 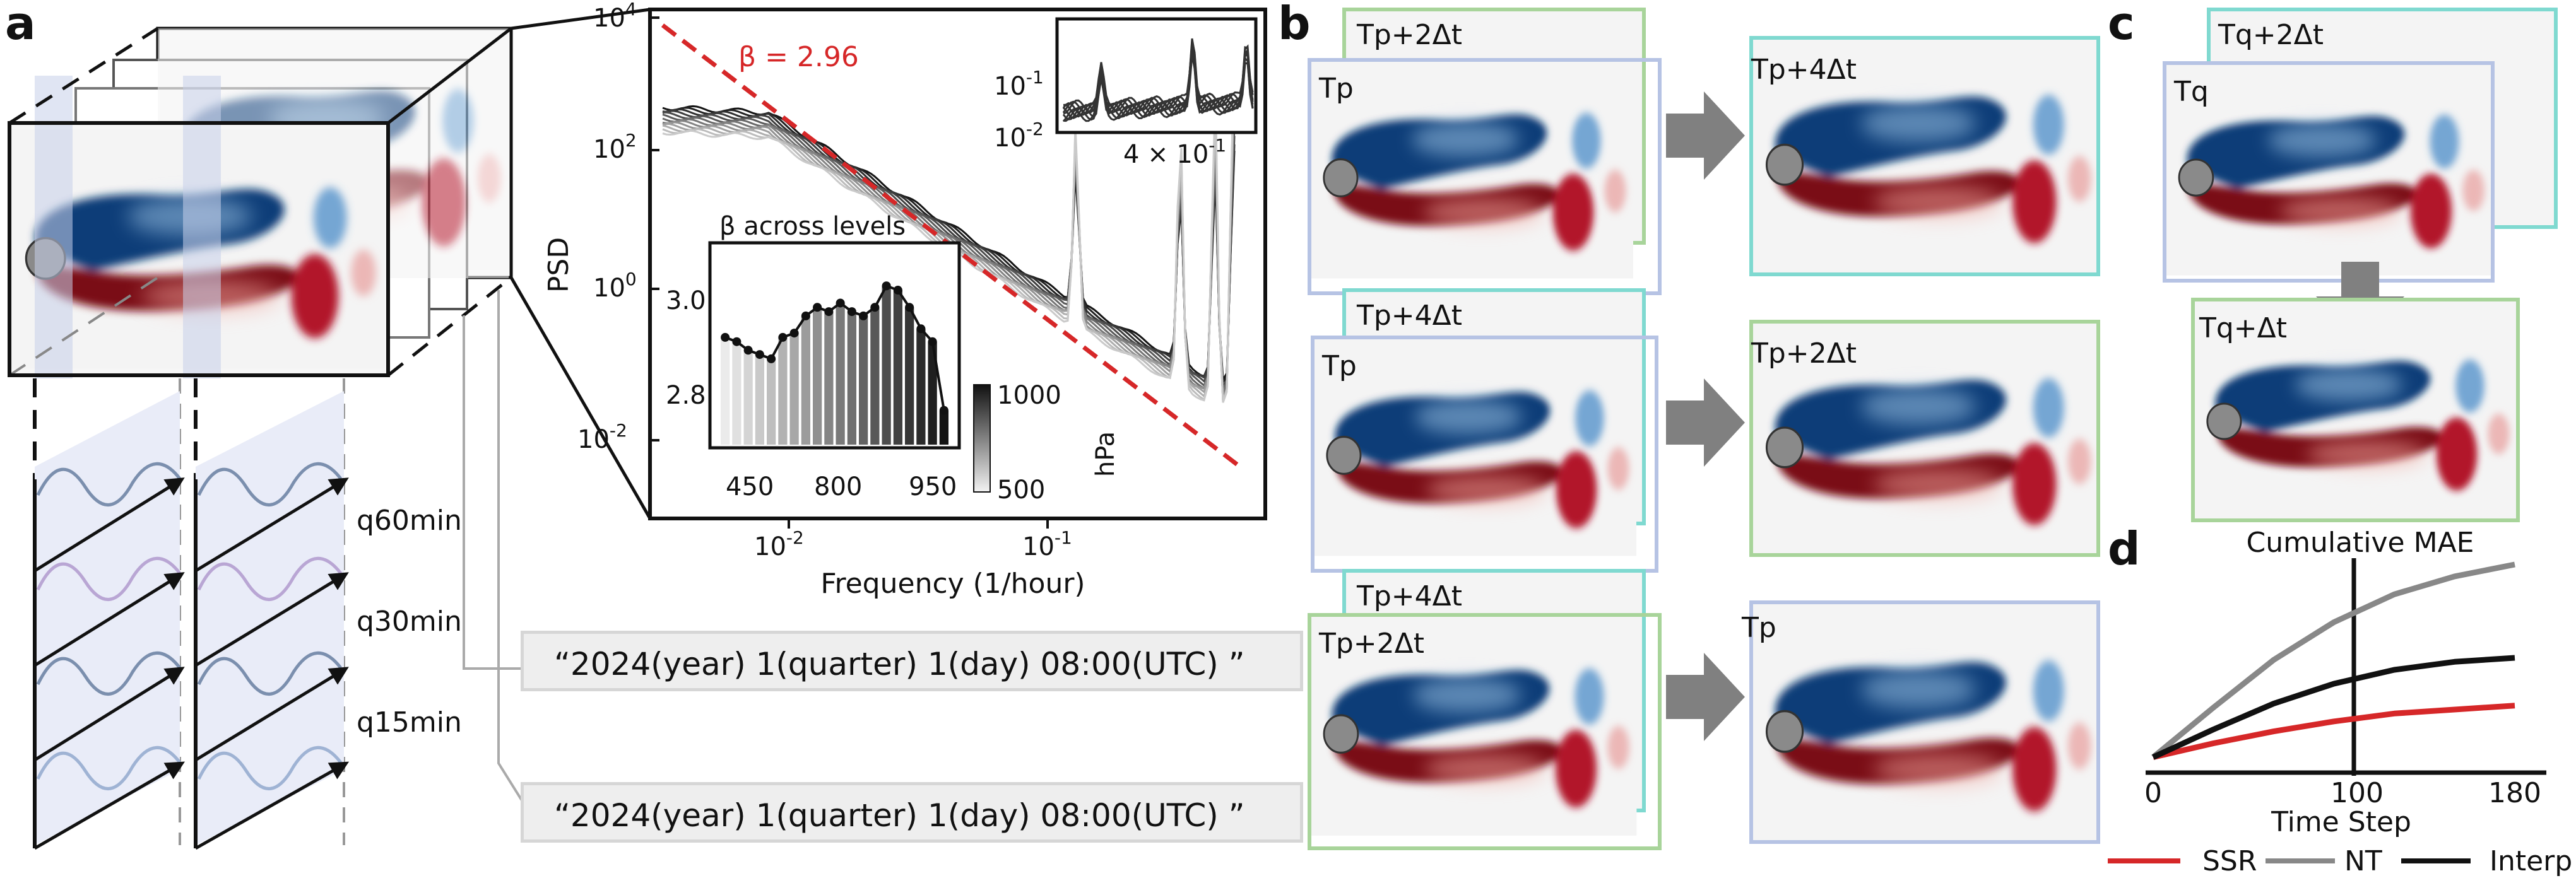 What do you see at coordinates (2360, 265) in the screenshot?
I see `panel-c: Tq+2Δt Tq Tq+Δt` at bounding box center [2360, 265].